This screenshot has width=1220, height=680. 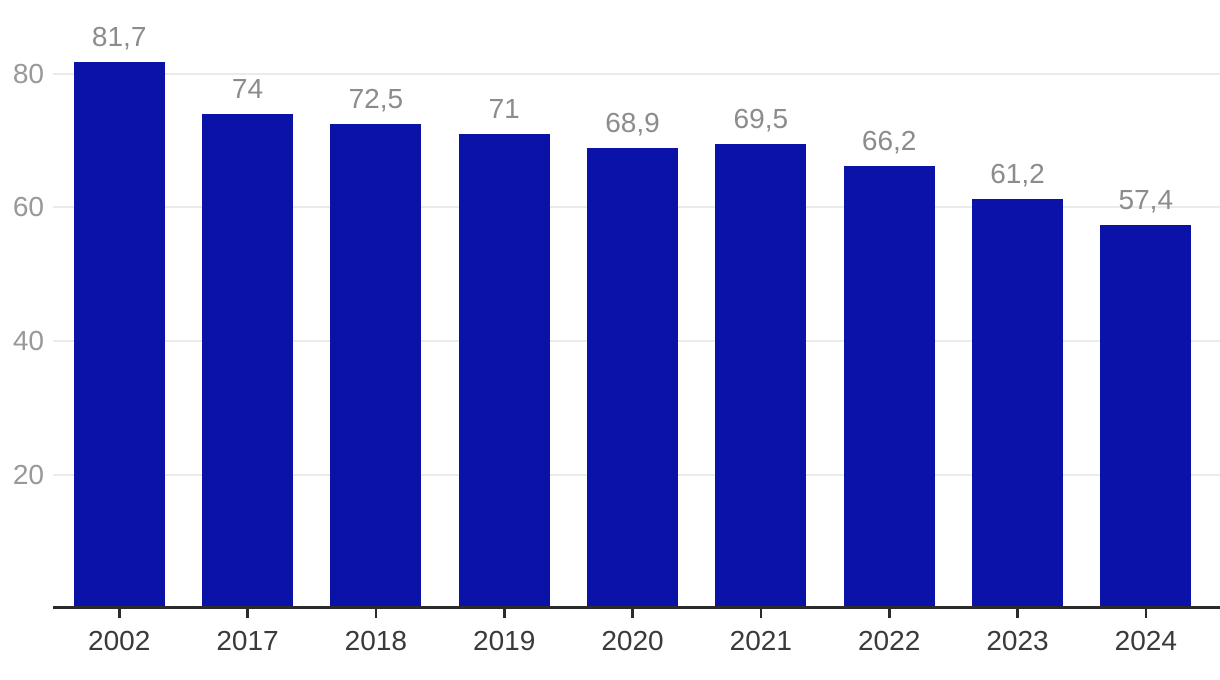 I want to click on x-tick-label: 2019, so click(x=504, y=640).